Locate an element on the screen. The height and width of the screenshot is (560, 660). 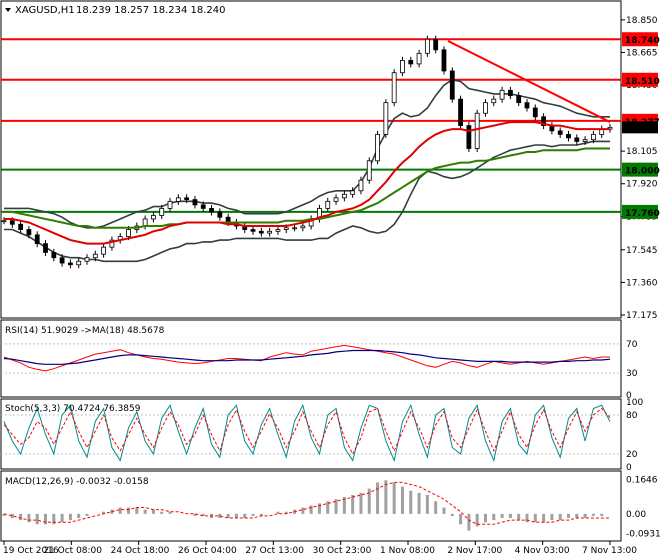
x-tick-label: 26 Oct 04:00 is located at coordinates (207, 551).